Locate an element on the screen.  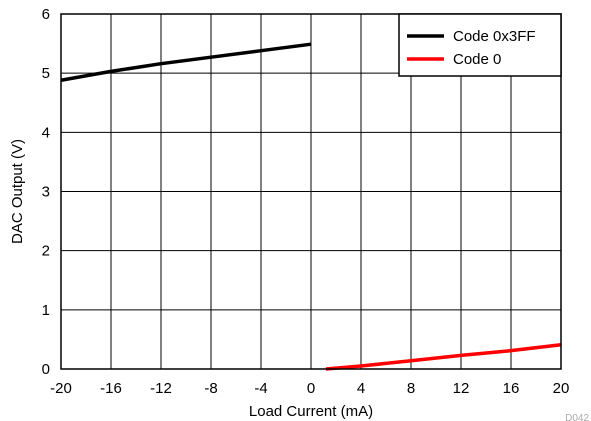
y-tick-label: 6 is located at coordinates (46, 14).